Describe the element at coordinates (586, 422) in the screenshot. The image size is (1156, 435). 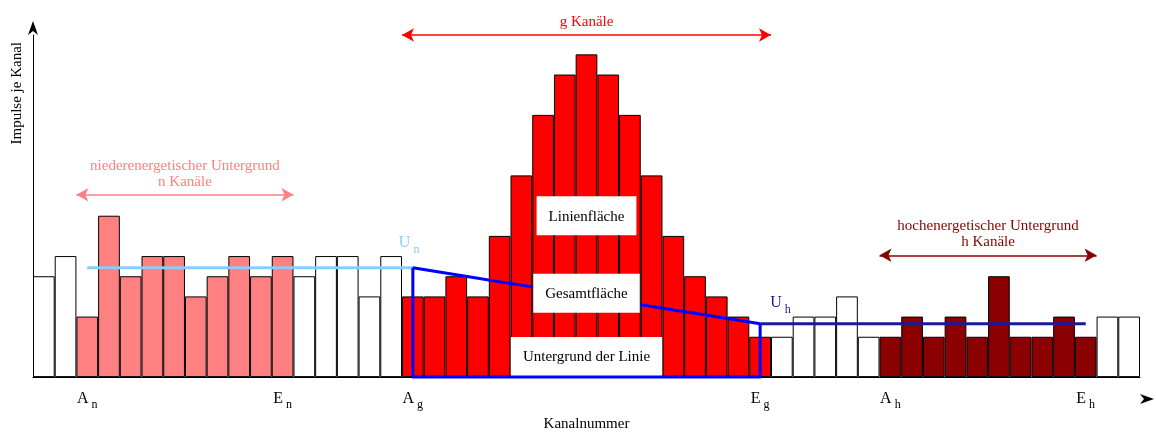
I see `x-axis-title: Kanalnummer` at that location.